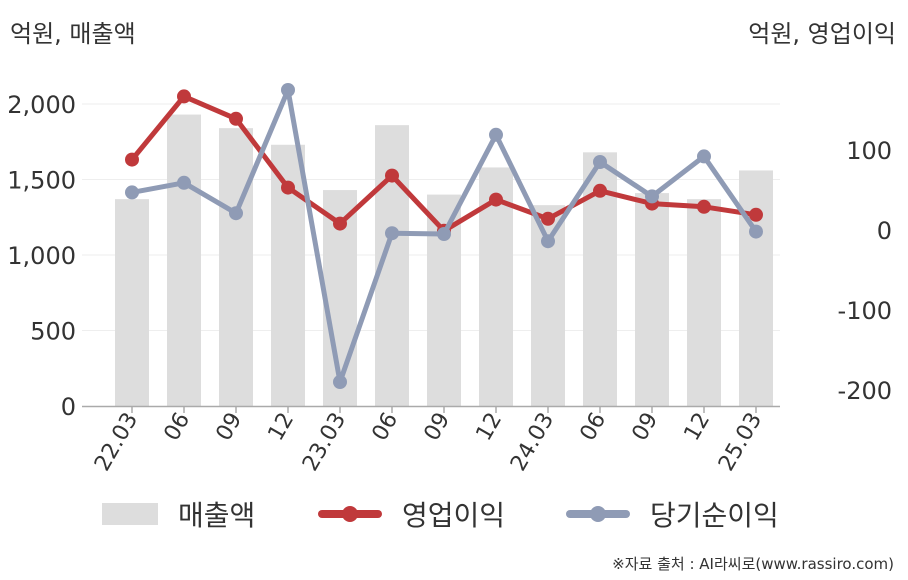 The image size is (908, 580). I want to click on right-tick-label: 100, so click(869, 151).